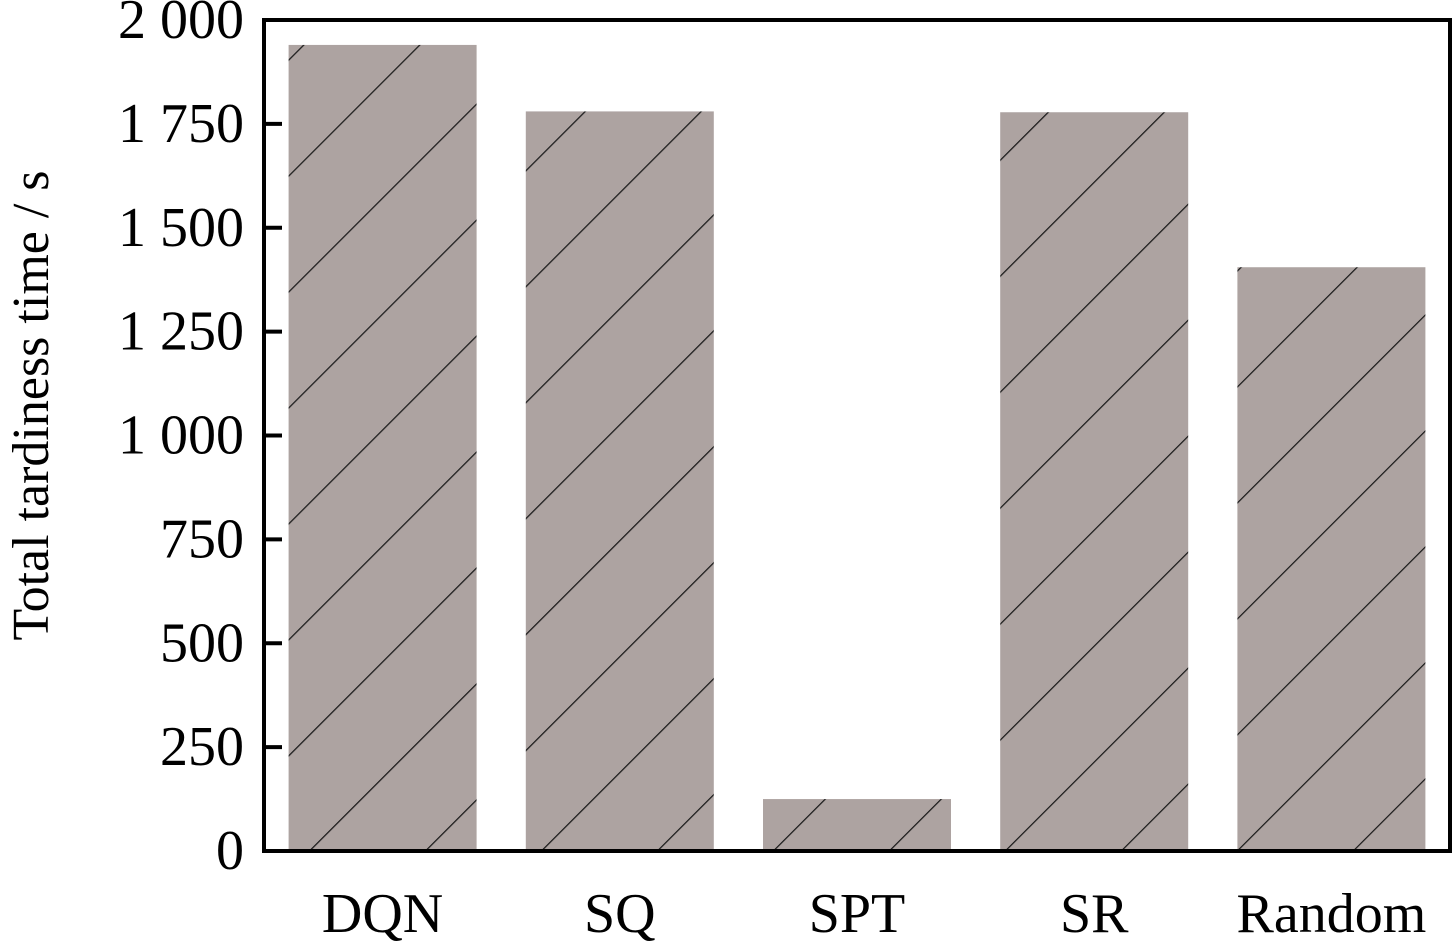 The image size is (1456, 948). What do you see at coordinates (202, 643) in the screenshot?
I see `y-tick-label: 500` at bounding box center [202, 643].